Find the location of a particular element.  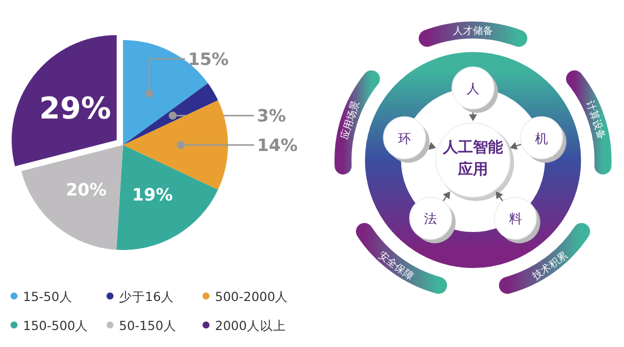

text: 环 is located at coordinates (405, 139).